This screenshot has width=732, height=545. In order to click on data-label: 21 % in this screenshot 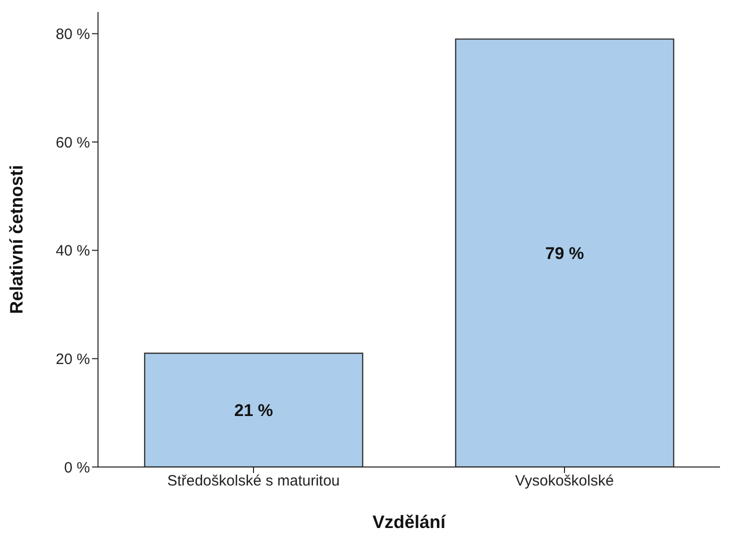, I will do `click(254, 410)`.